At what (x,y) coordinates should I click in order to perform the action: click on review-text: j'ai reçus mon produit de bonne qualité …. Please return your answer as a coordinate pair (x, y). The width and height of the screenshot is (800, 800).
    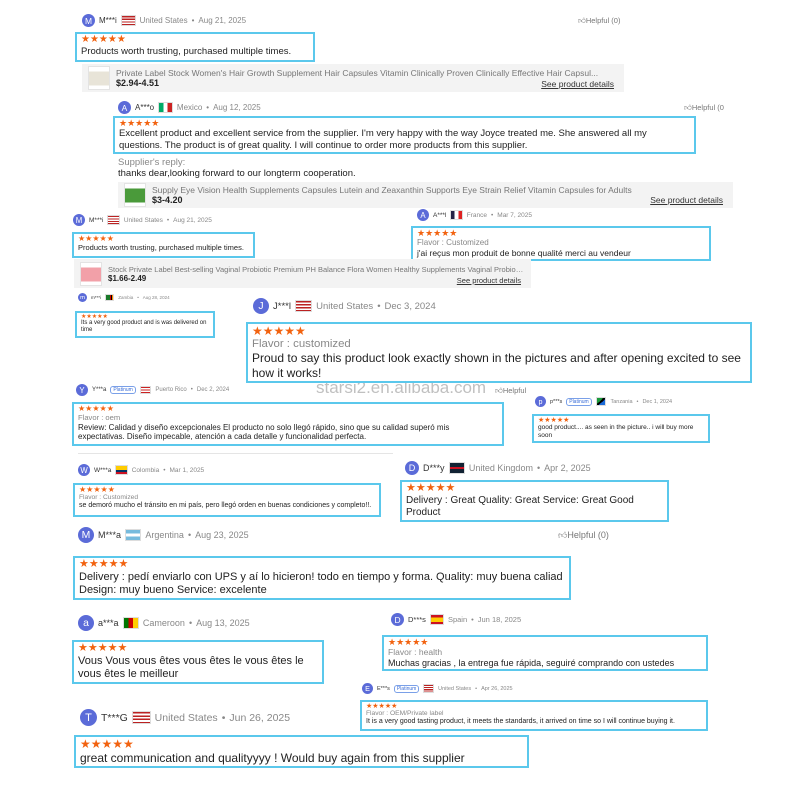
    Looking at the image, I should click on (524, 253).